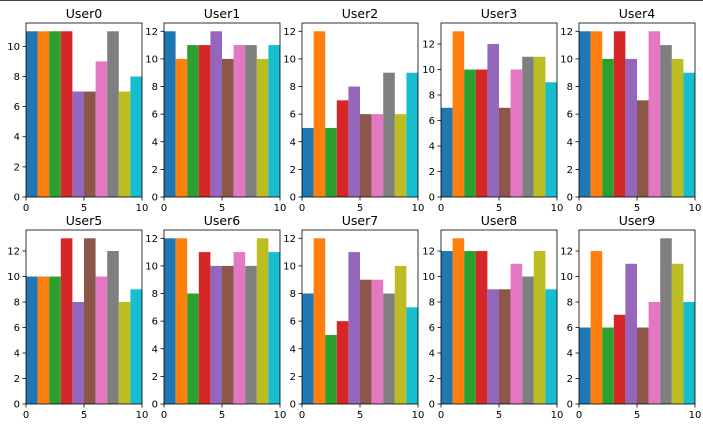 Image resolution: width=703 pixels, height=428 pixels. What do you see at coordinates (84, 220) in the screenshot?
I see `subplot-title: User5` at bounding box center [84, 220].